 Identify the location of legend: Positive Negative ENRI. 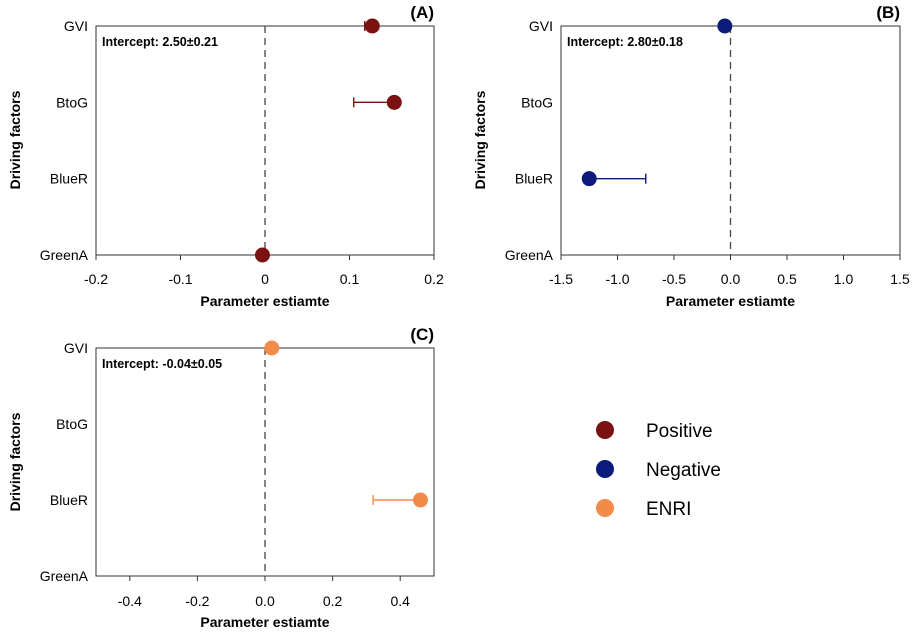
(658, 470).